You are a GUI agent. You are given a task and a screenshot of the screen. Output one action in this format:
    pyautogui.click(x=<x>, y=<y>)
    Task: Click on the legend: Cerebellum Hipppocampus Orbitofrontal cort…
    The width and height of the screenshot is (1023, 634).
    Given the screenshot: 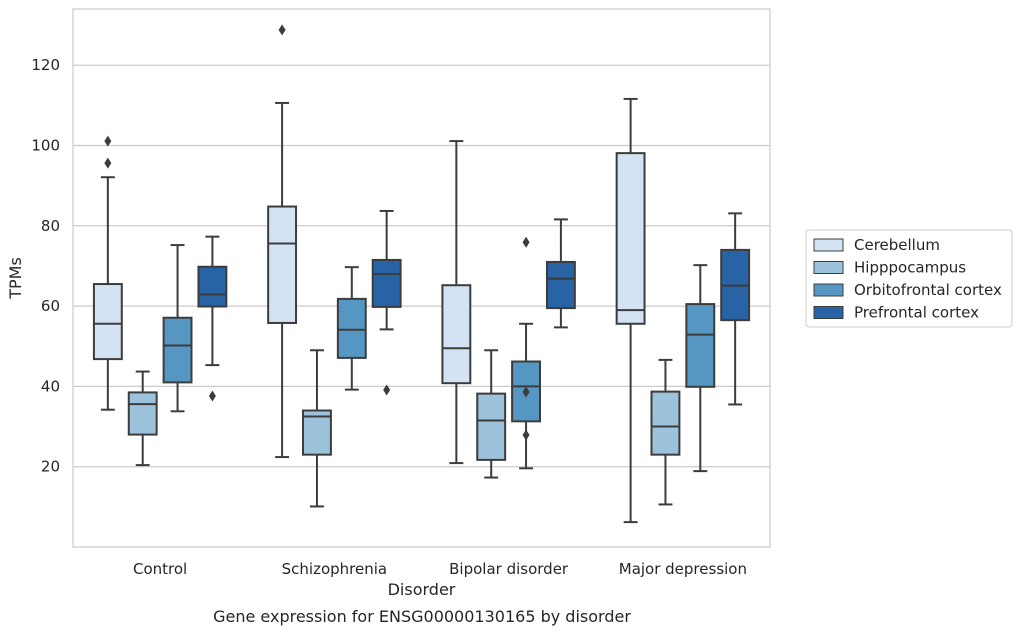 What is the action you would take?
    pyautogui.click(x=909, y=278)
    